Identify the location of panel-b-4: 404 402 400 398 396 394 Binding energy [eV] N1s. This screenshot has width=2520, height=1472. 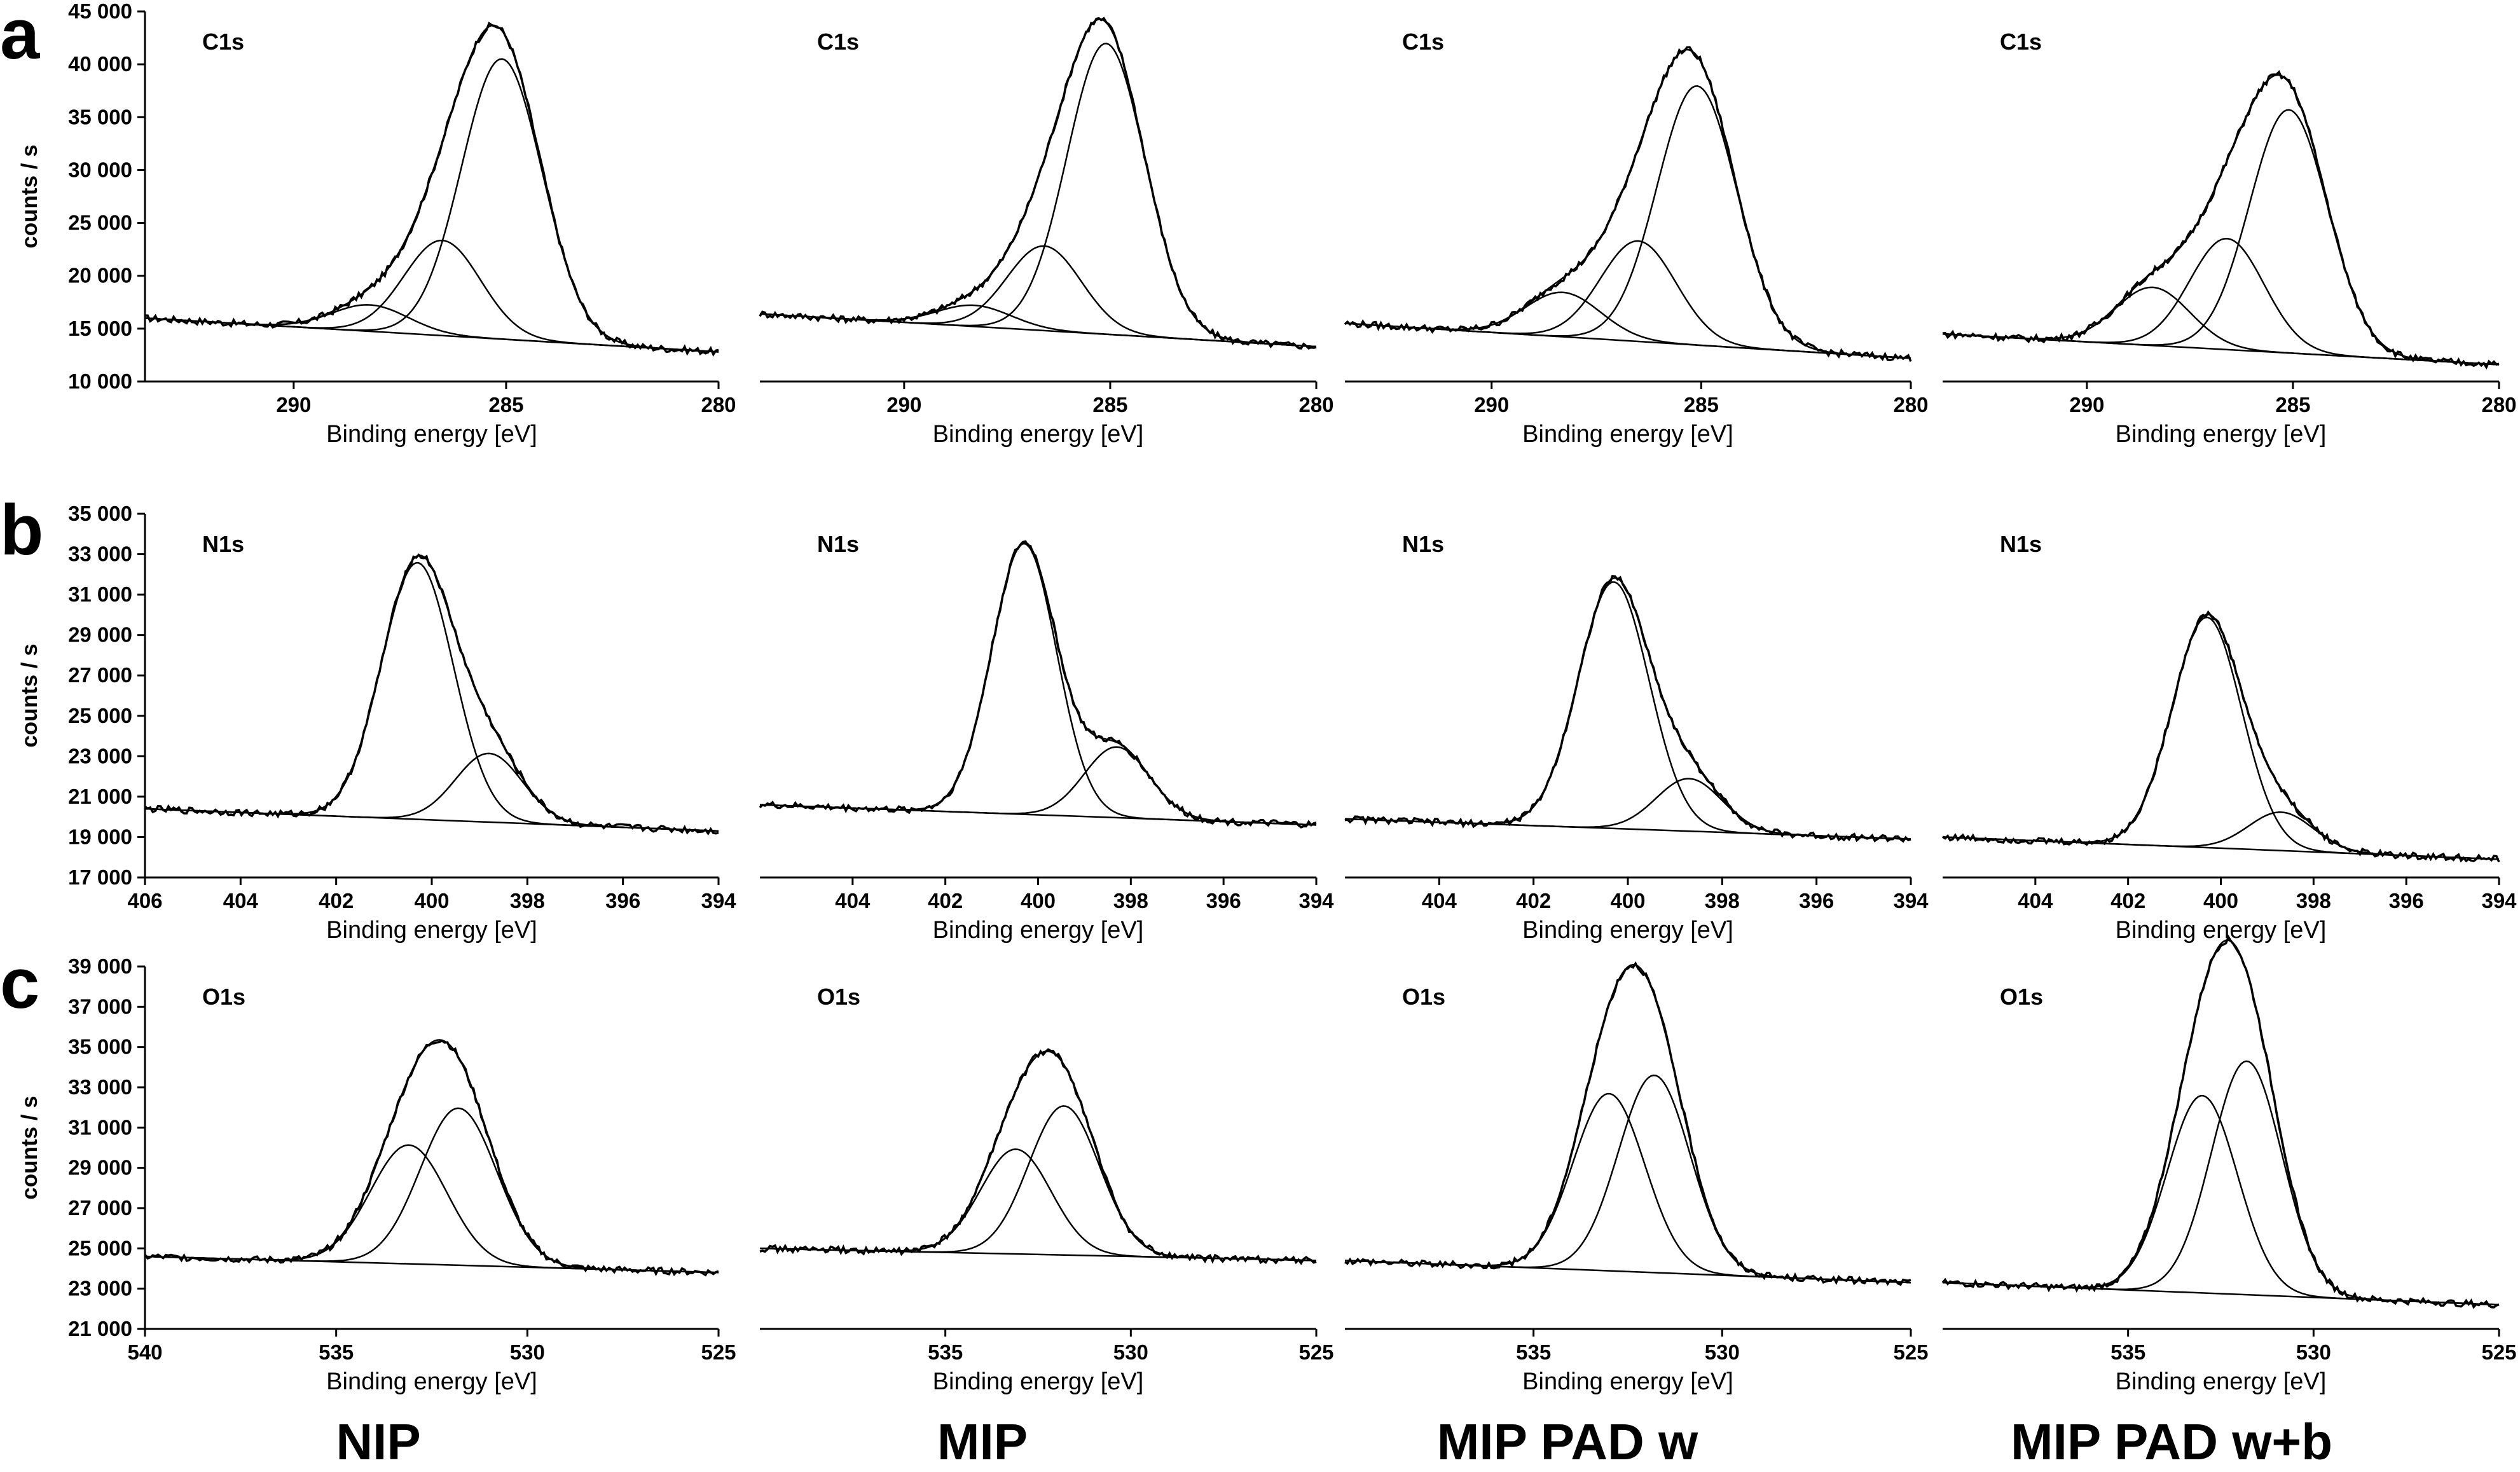
(2229, 737).